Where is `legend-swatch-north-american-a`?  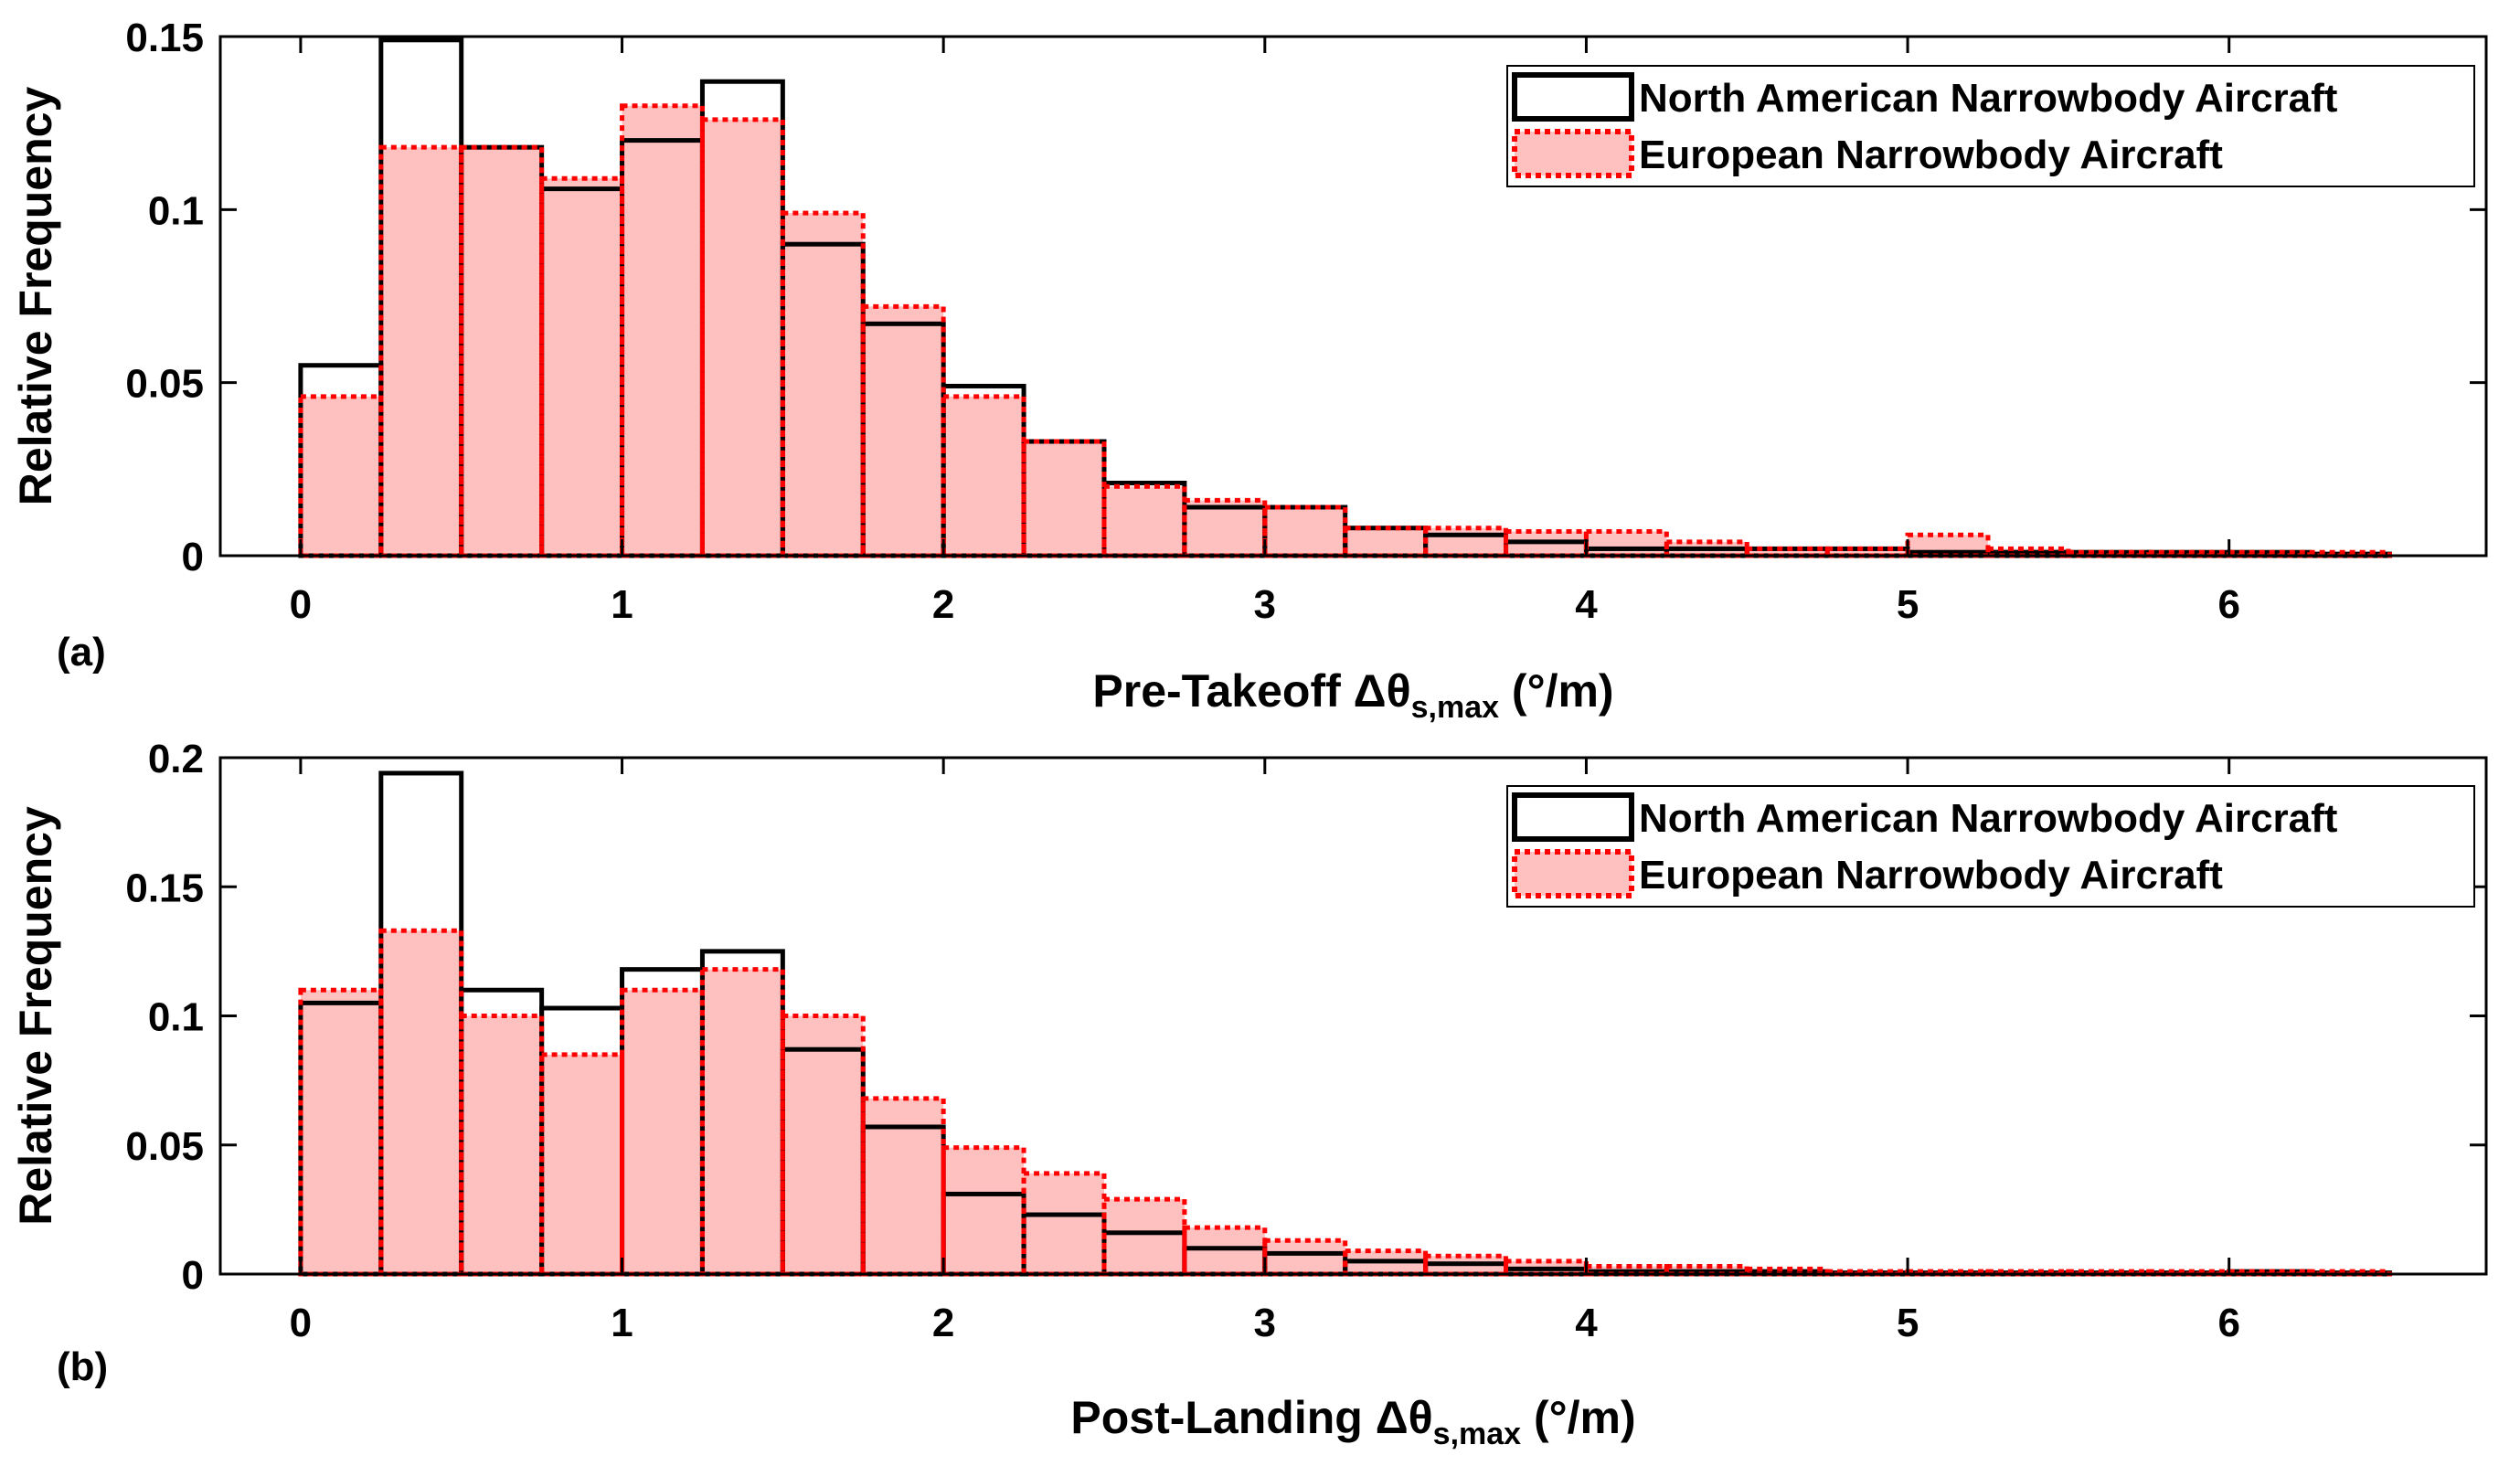
legend-swatch-north-american-a is located at coordinates (1573, 97).